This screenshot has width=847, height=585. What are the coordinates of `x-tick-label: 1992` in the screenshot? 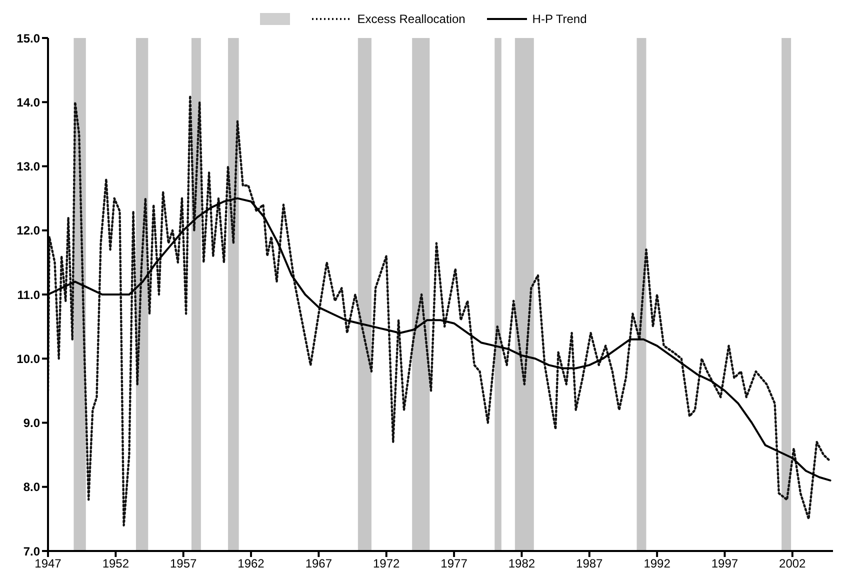 It's located at (657, 563).